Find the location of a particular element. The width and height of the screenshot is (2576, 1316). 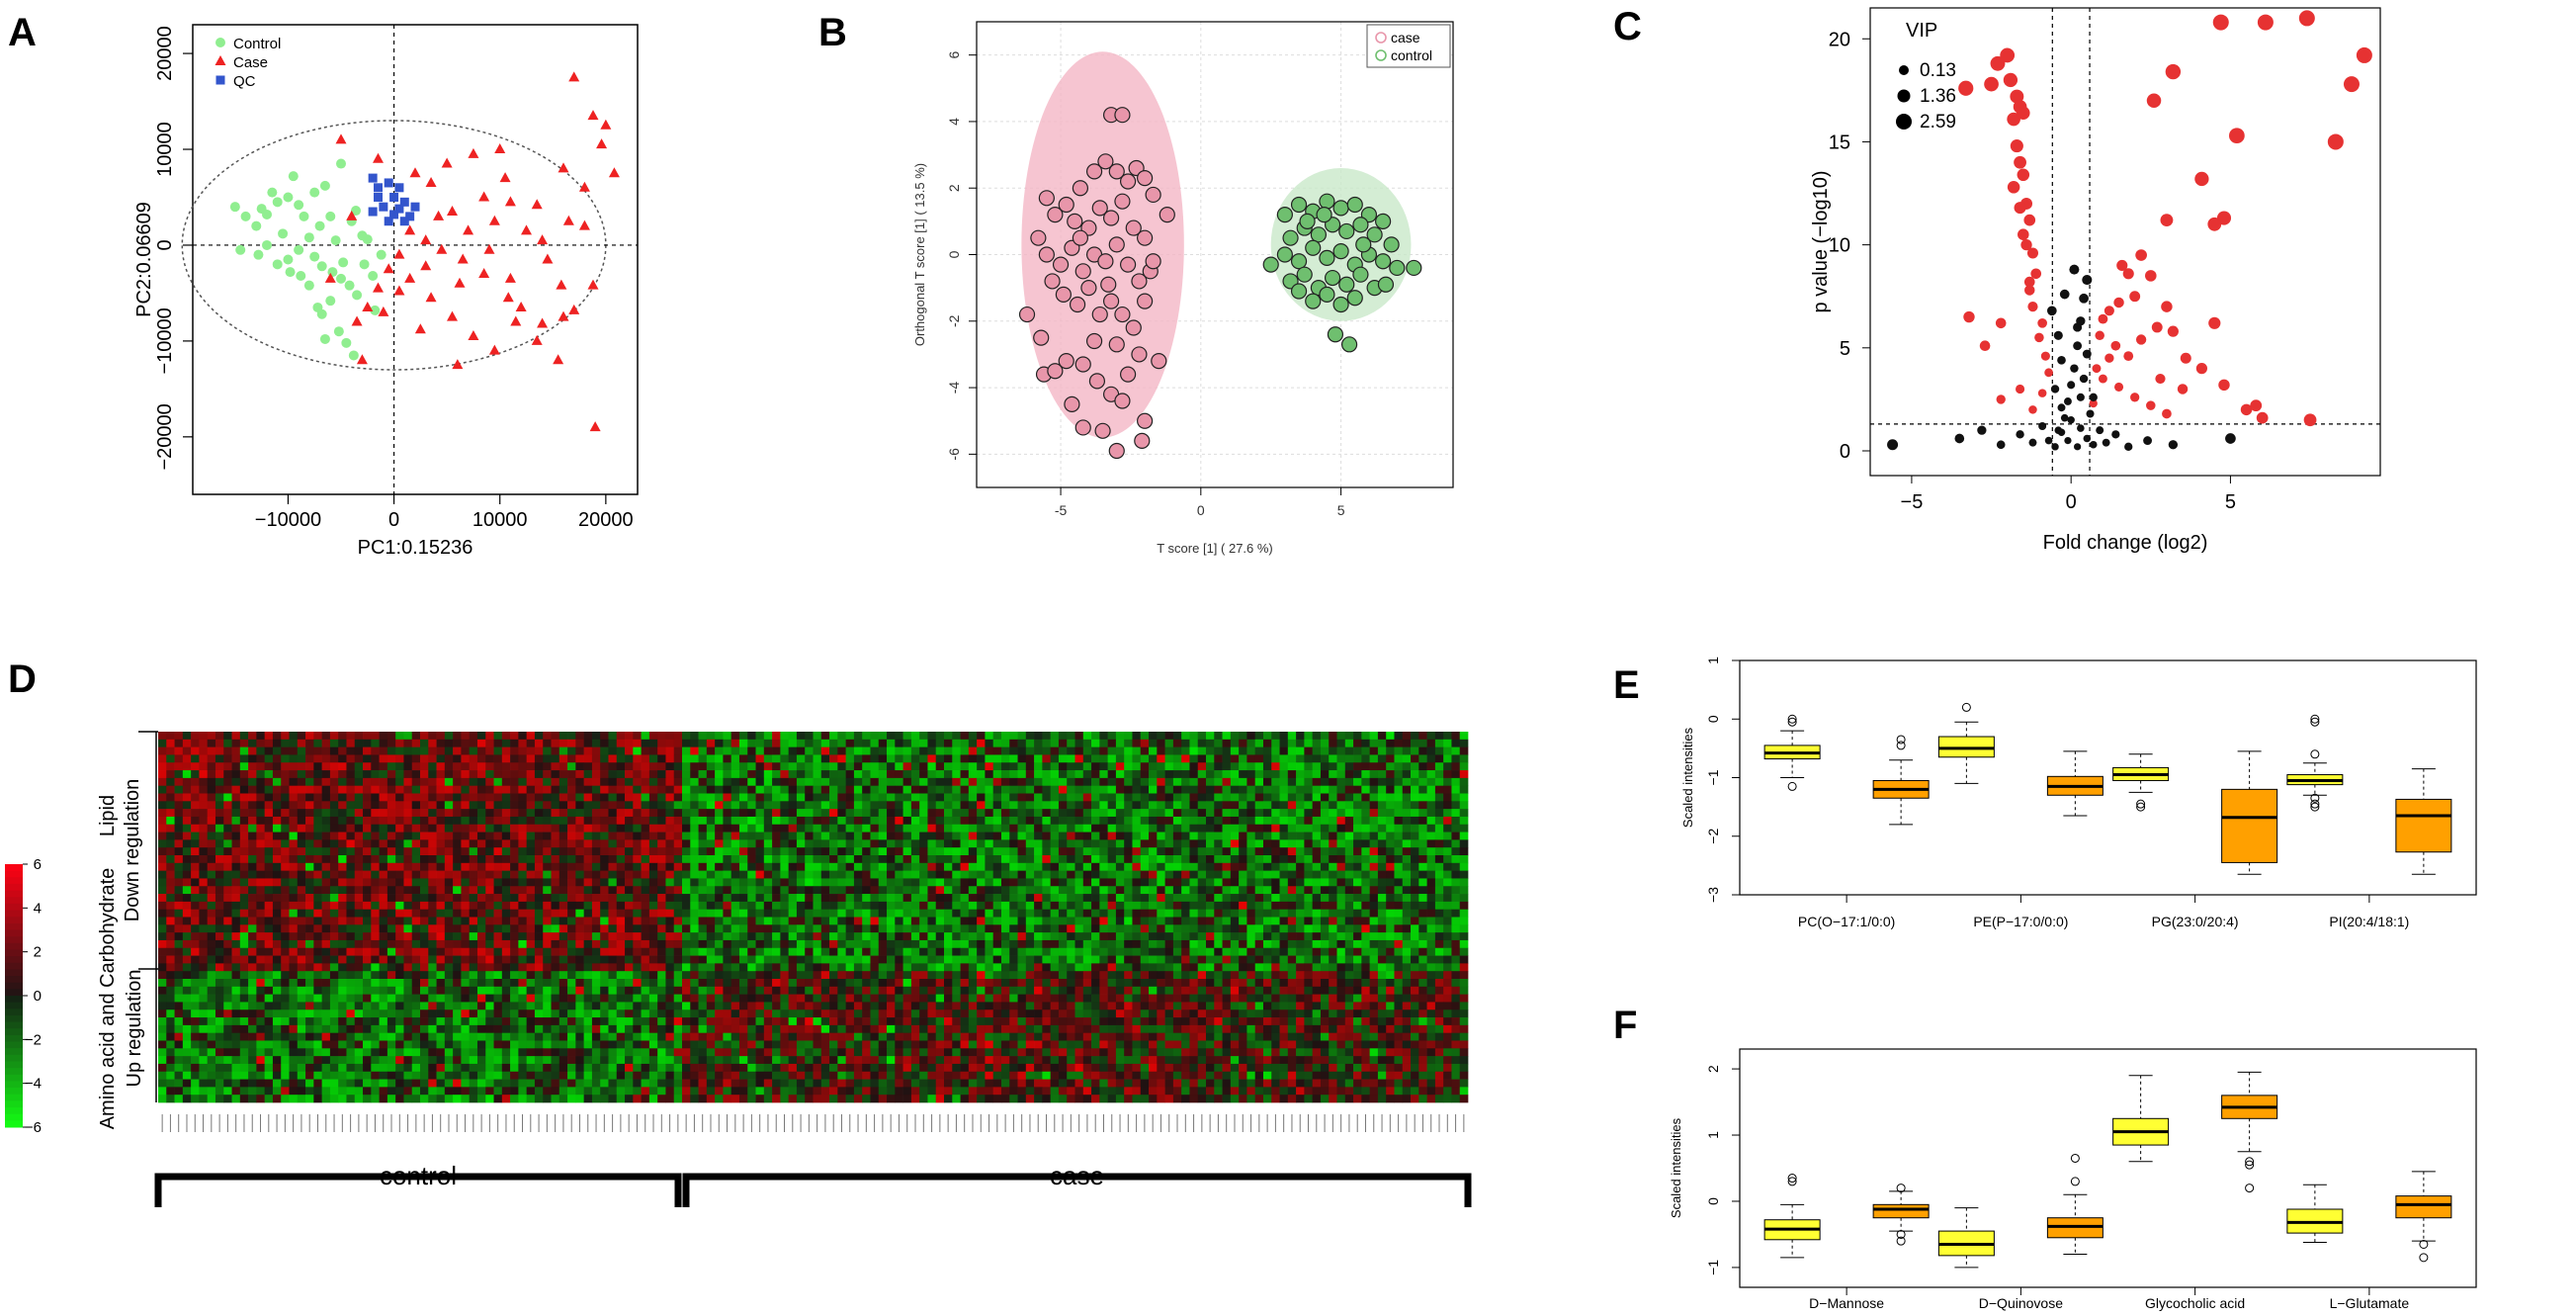

panel-letter-b: B is located at coordinates (832, 32).